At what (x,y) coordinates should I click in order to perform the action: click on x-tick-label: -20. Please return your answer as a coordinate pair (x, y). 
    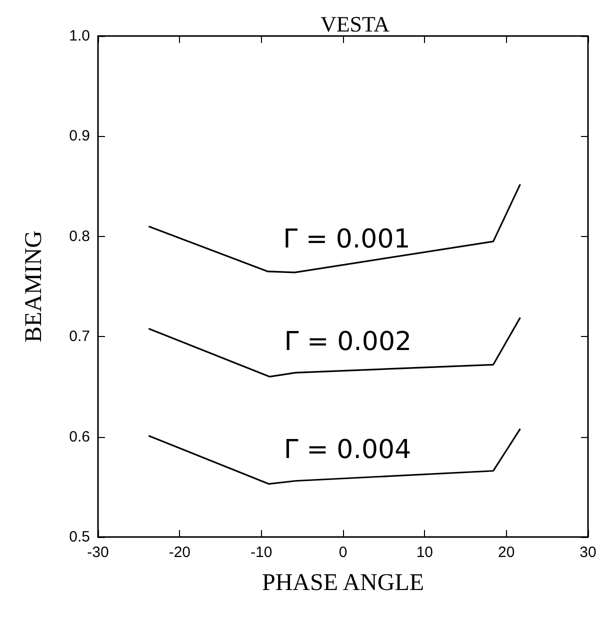
    Looking at the image, I should click on (179, 552).